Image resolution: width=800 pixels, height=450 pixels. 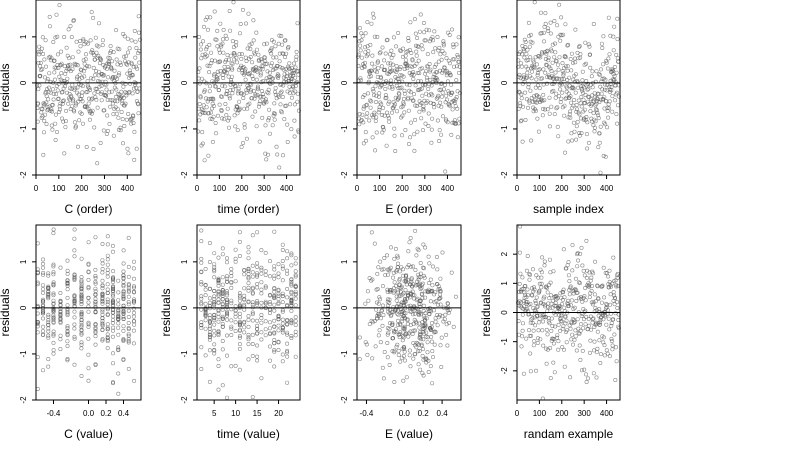 What do you see at coordinates (184, 400) in the screenshot?
I see `y-tick-label: -2` at bounding box center [184, 400].